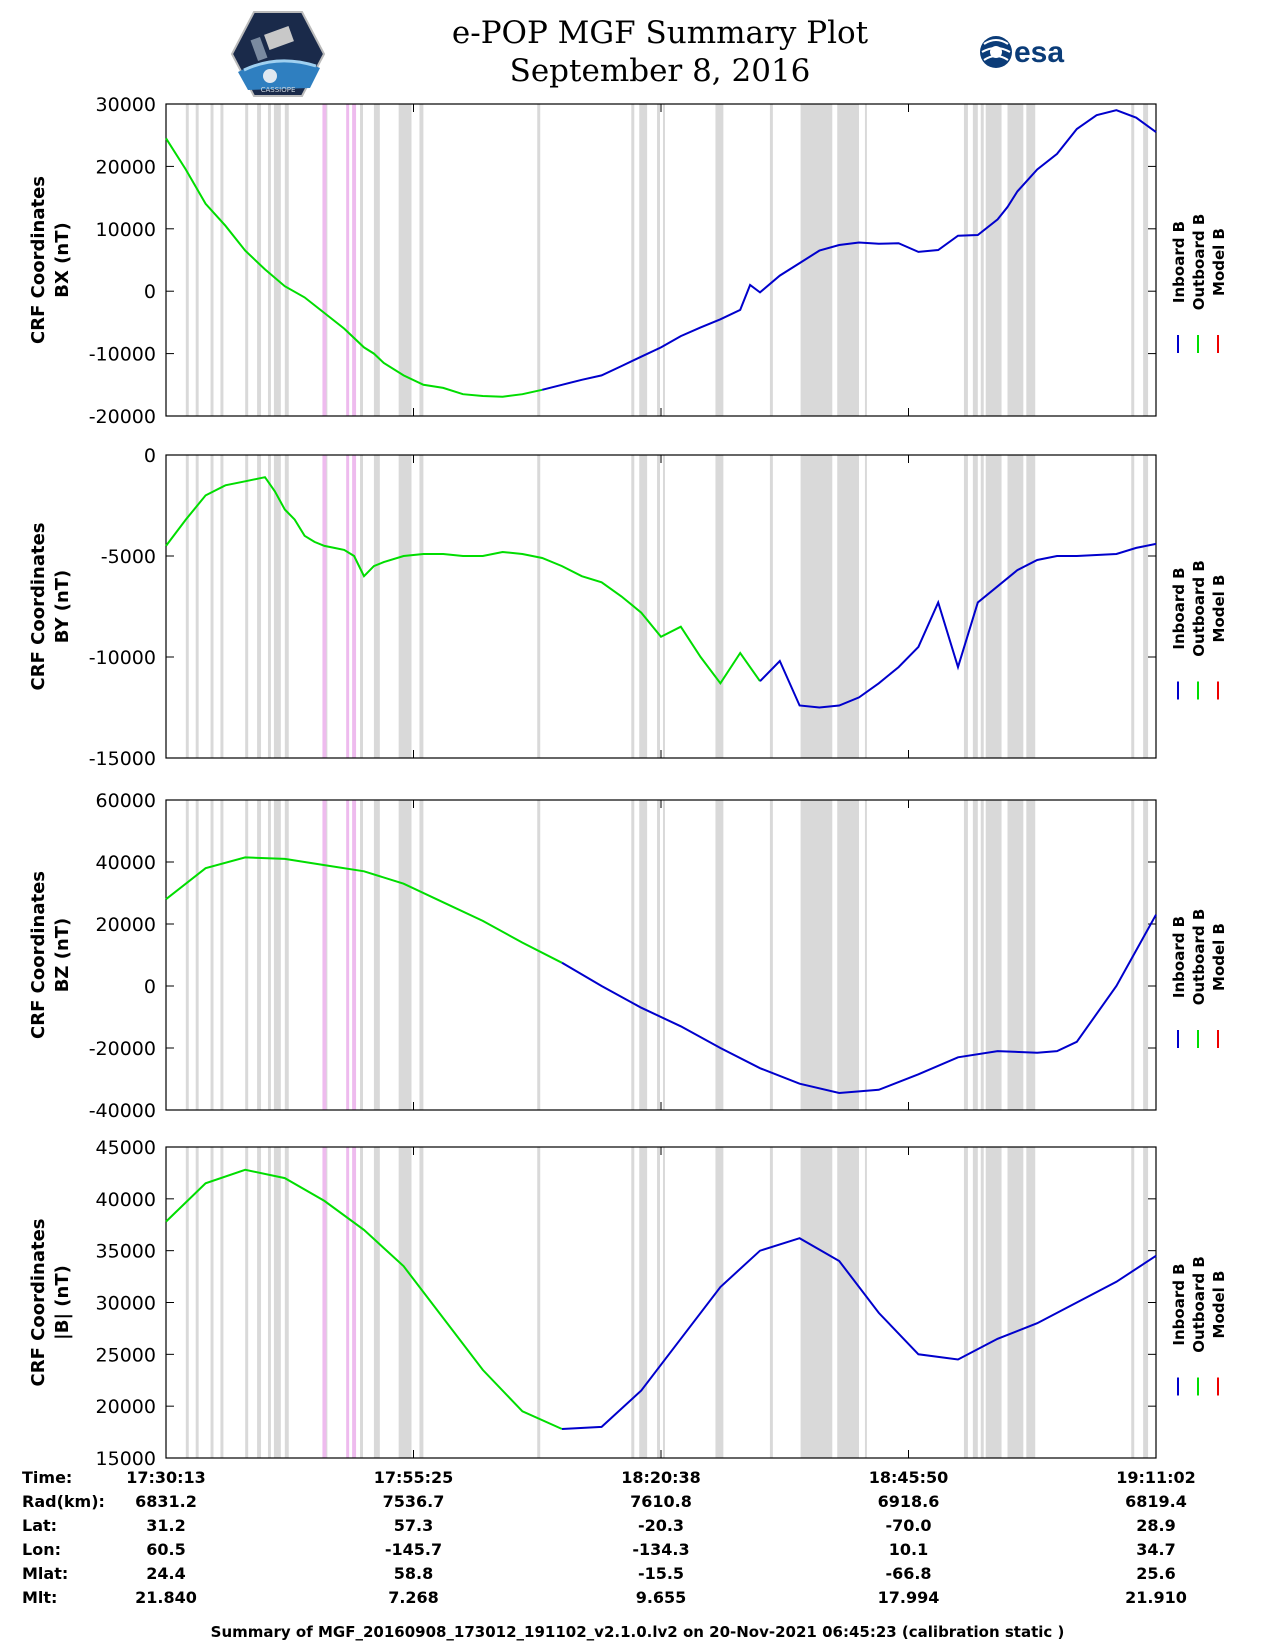  What do you see at coordinates (661, 1525) in the screenshot?
I see `info-cell: -20.3` at bounding box center [661, 1525].